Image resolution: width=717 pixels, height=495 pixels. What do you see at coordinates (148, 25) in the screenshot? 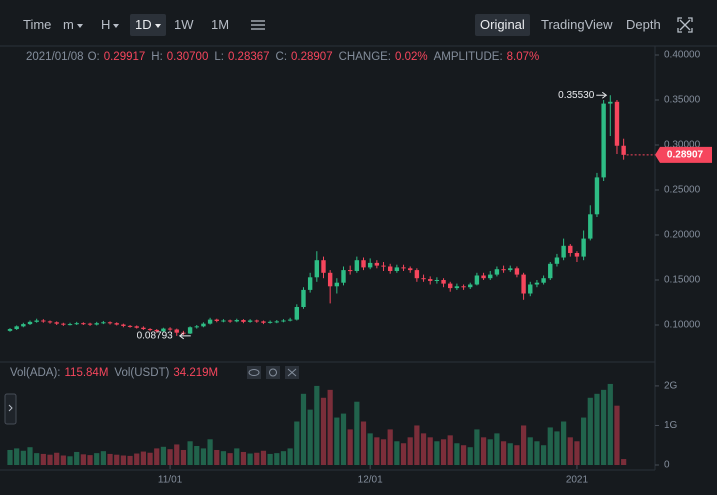
I see `interval-button: 1D` at bounding box center [148, 25].